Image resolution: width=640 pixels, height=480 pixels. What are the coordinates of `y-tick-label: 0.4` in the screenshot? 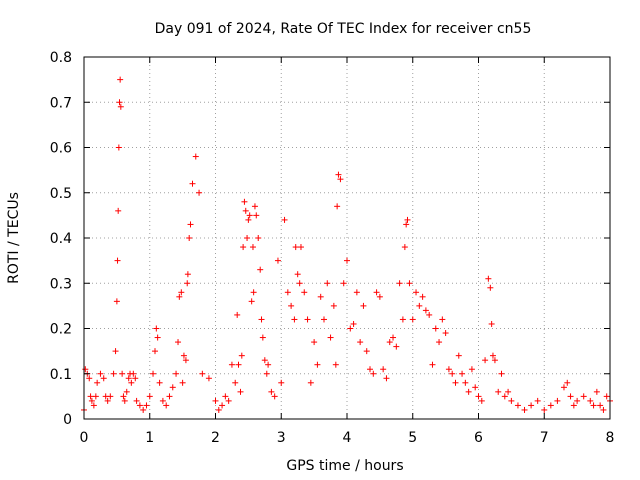 It's located at (61, 239).